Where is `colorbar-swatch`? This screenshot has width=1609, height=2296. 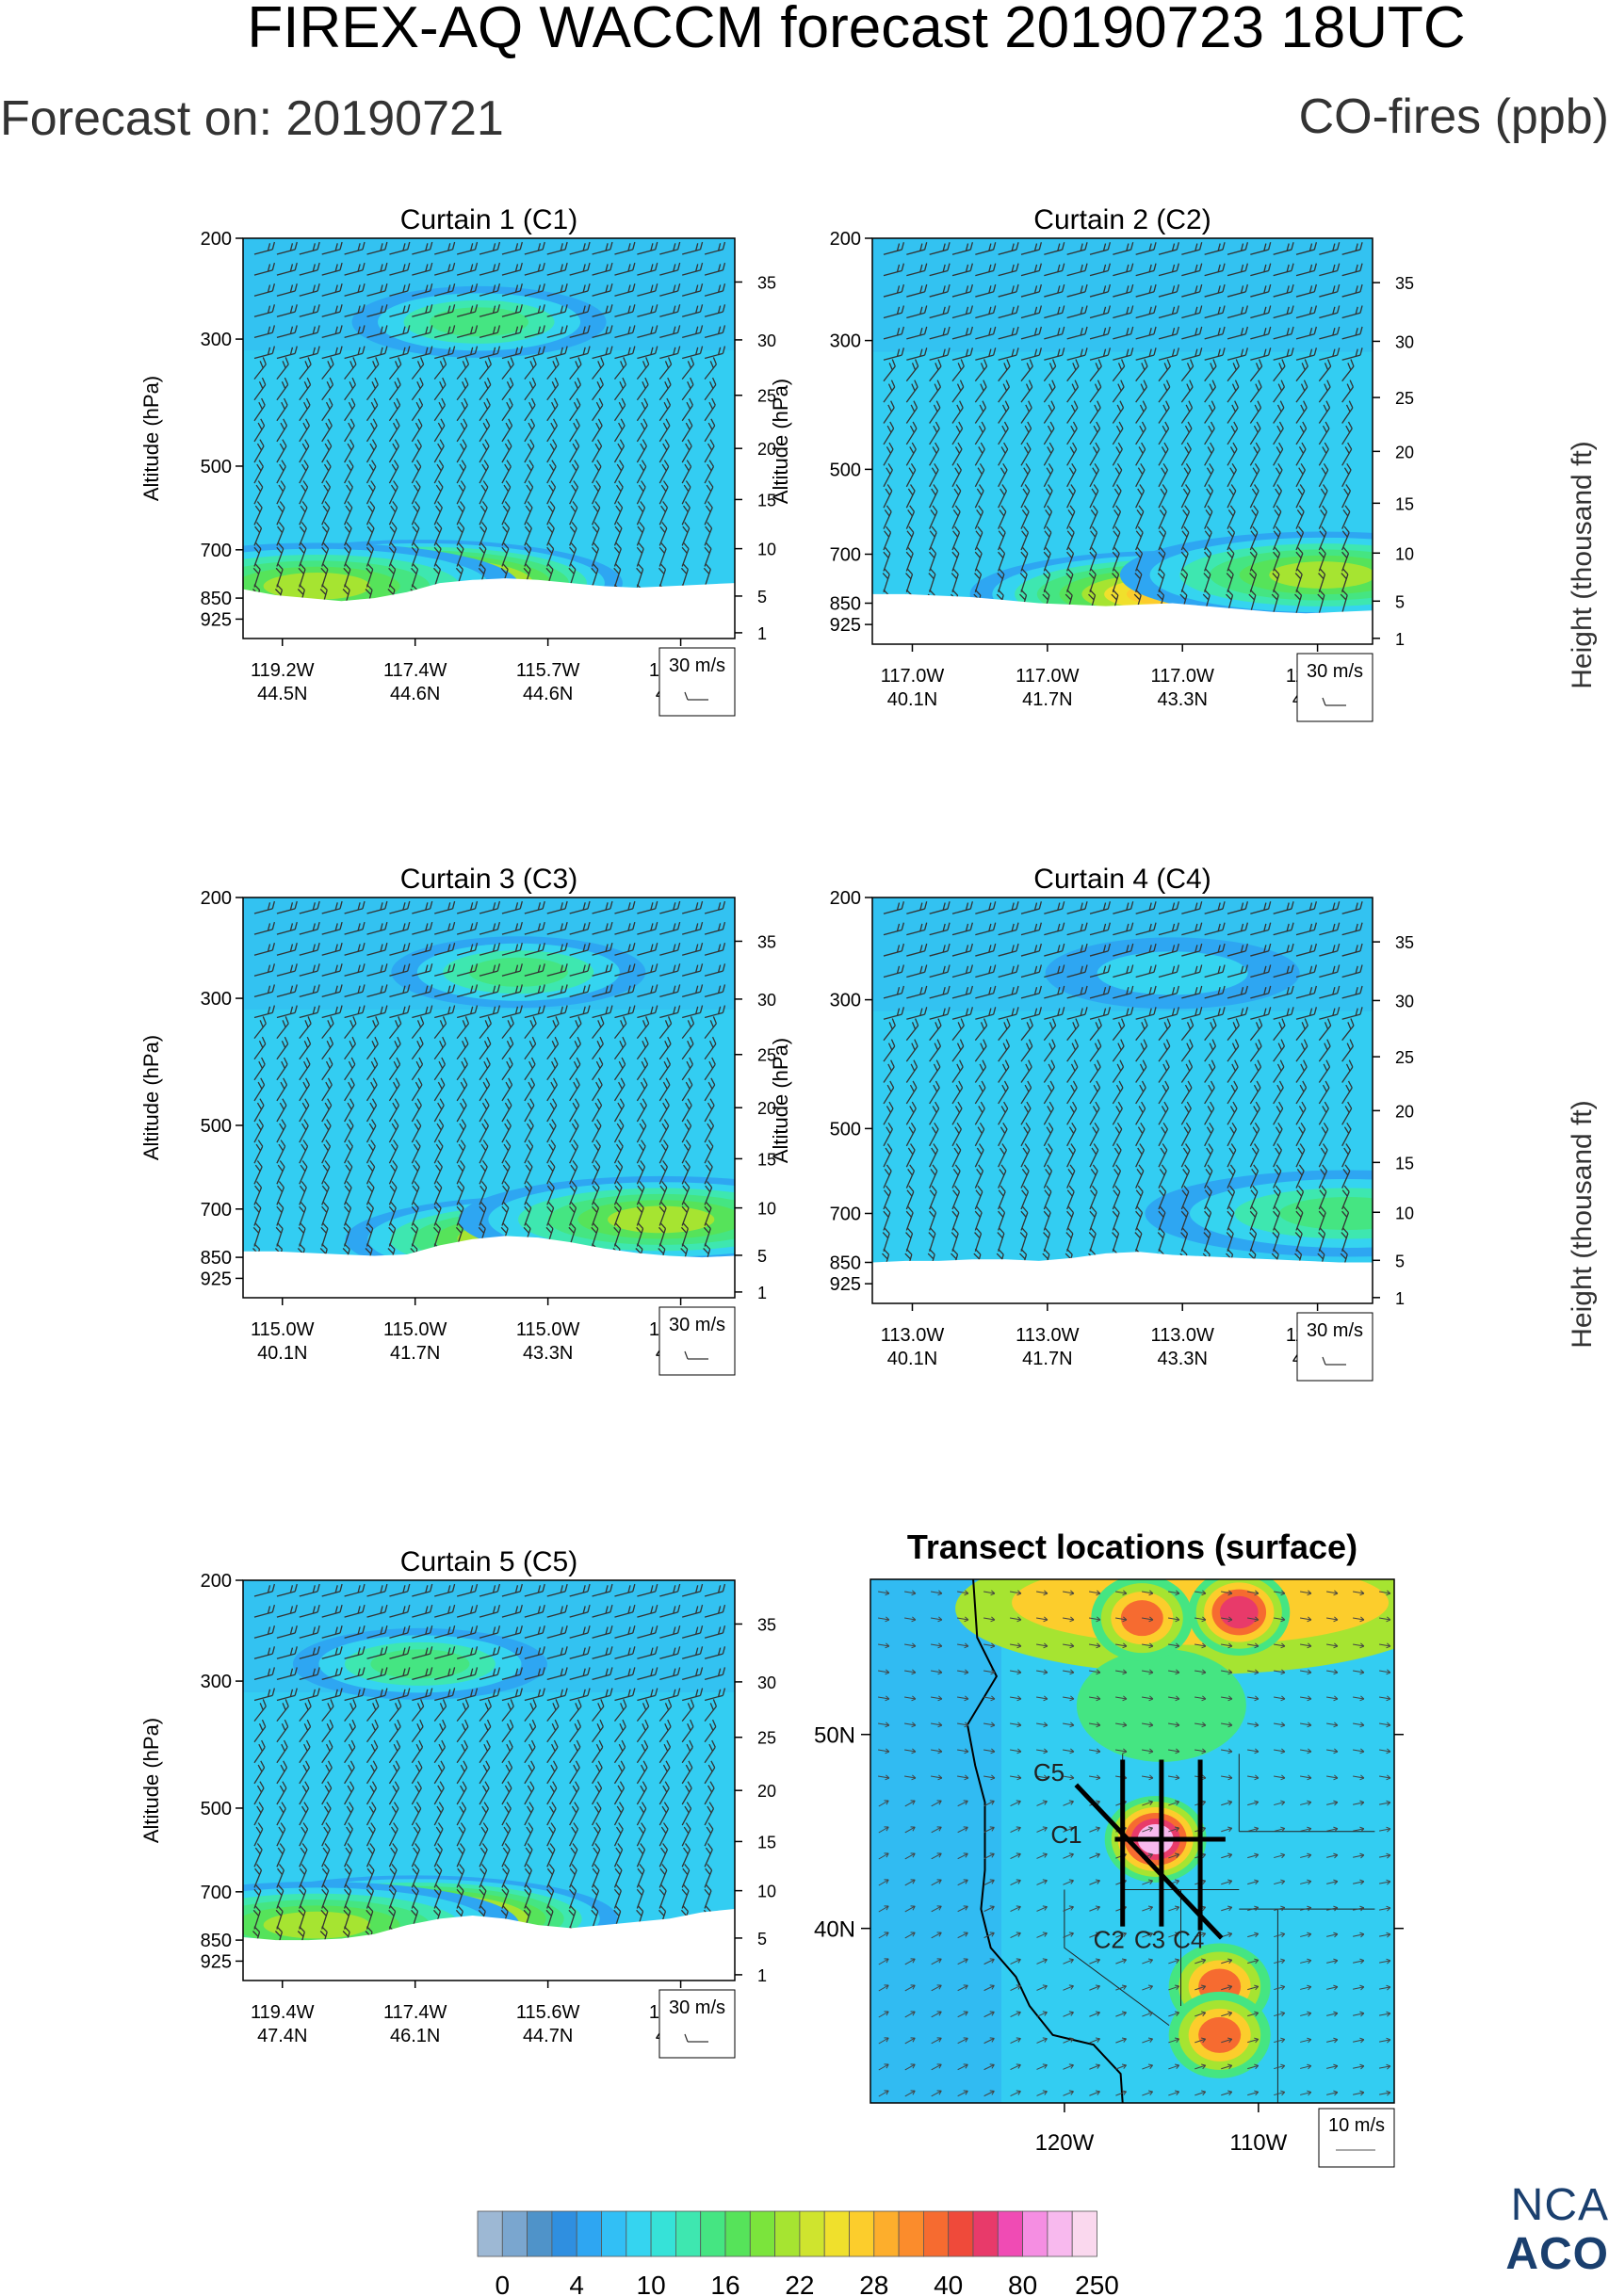
colorbar-swatch is located at coordinates (514, 2233).